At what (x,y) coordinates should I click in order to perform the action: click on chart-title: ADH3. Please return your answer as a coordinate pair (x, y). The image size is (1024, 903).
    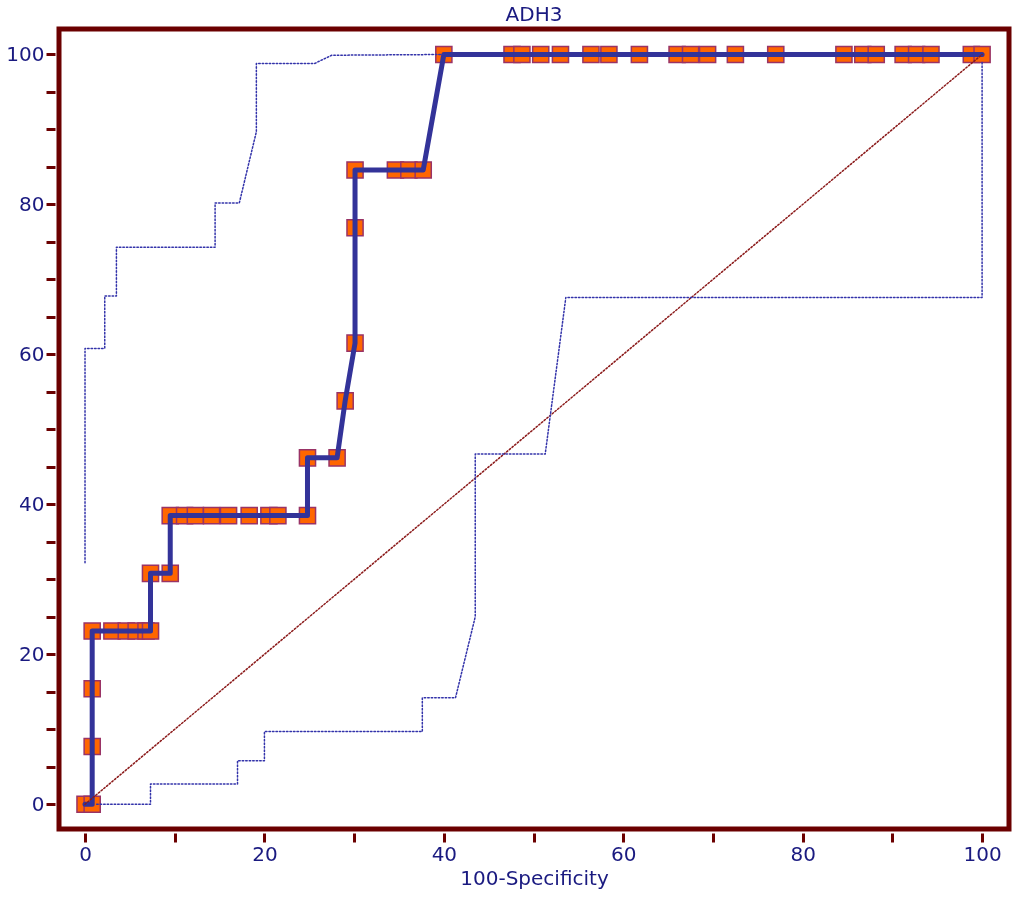
    Looking at the image, I should click on (534, 14).